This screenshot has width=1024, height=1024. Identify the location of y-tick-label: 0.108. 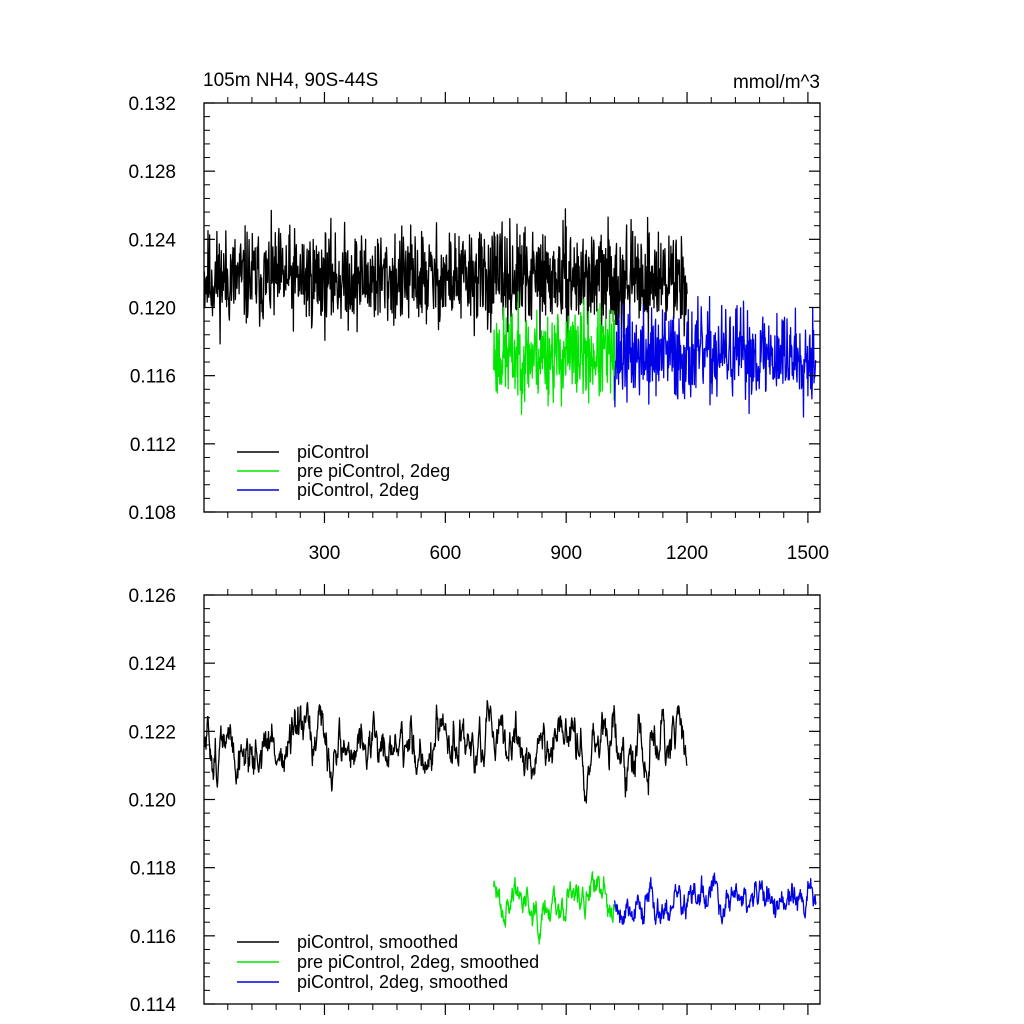
(152, 513).